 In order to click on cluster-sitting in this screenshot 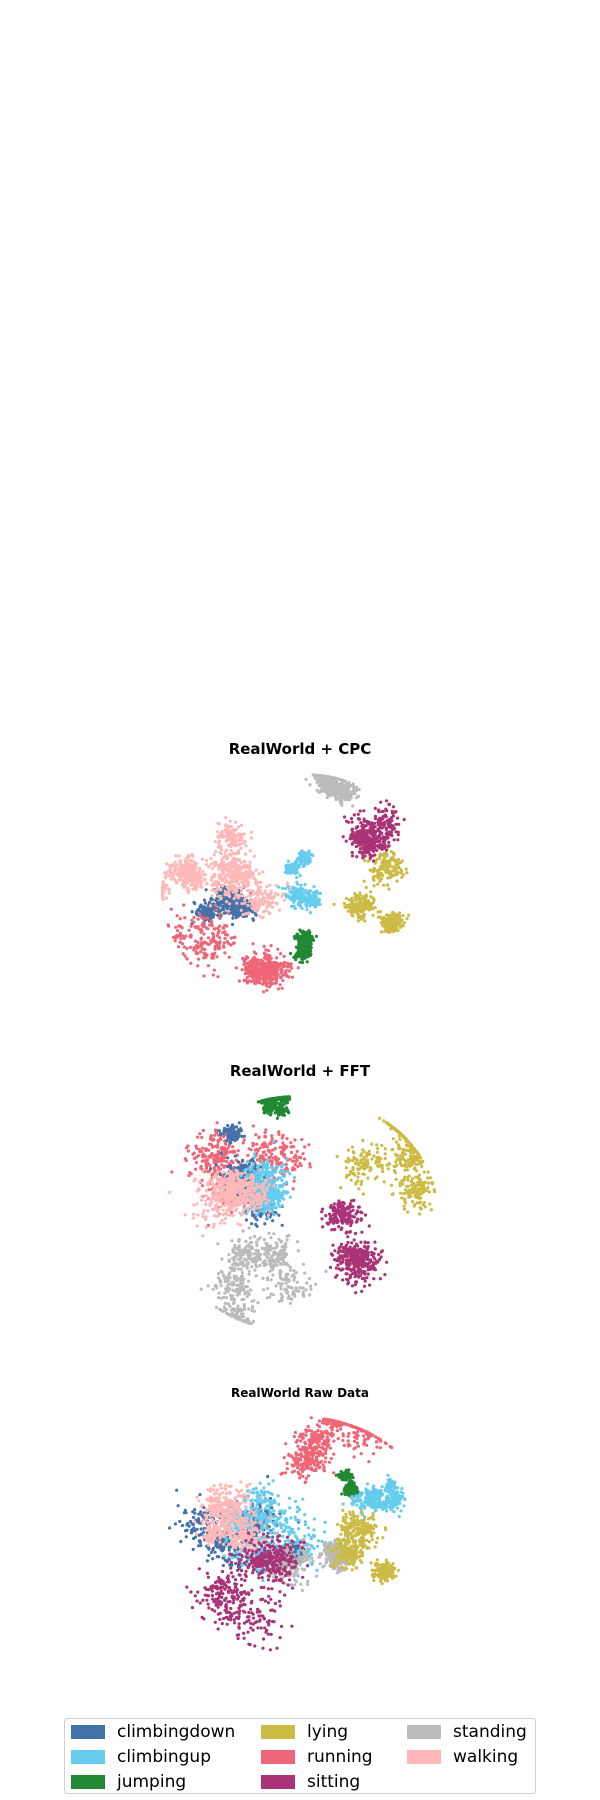, I will do `click(373, 831)`.